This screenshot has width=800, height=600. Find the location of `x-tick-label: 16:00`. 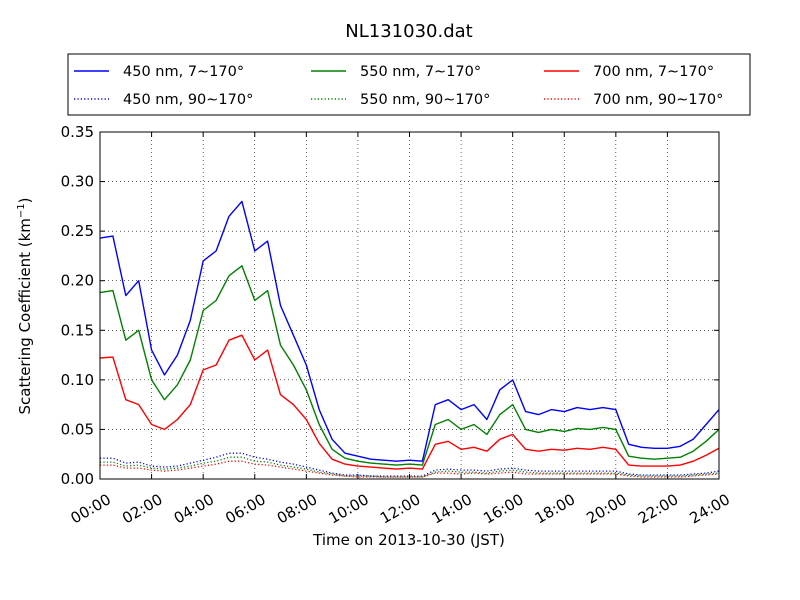

x-tick-label: 16:00 is located at coordinates (503, 508).